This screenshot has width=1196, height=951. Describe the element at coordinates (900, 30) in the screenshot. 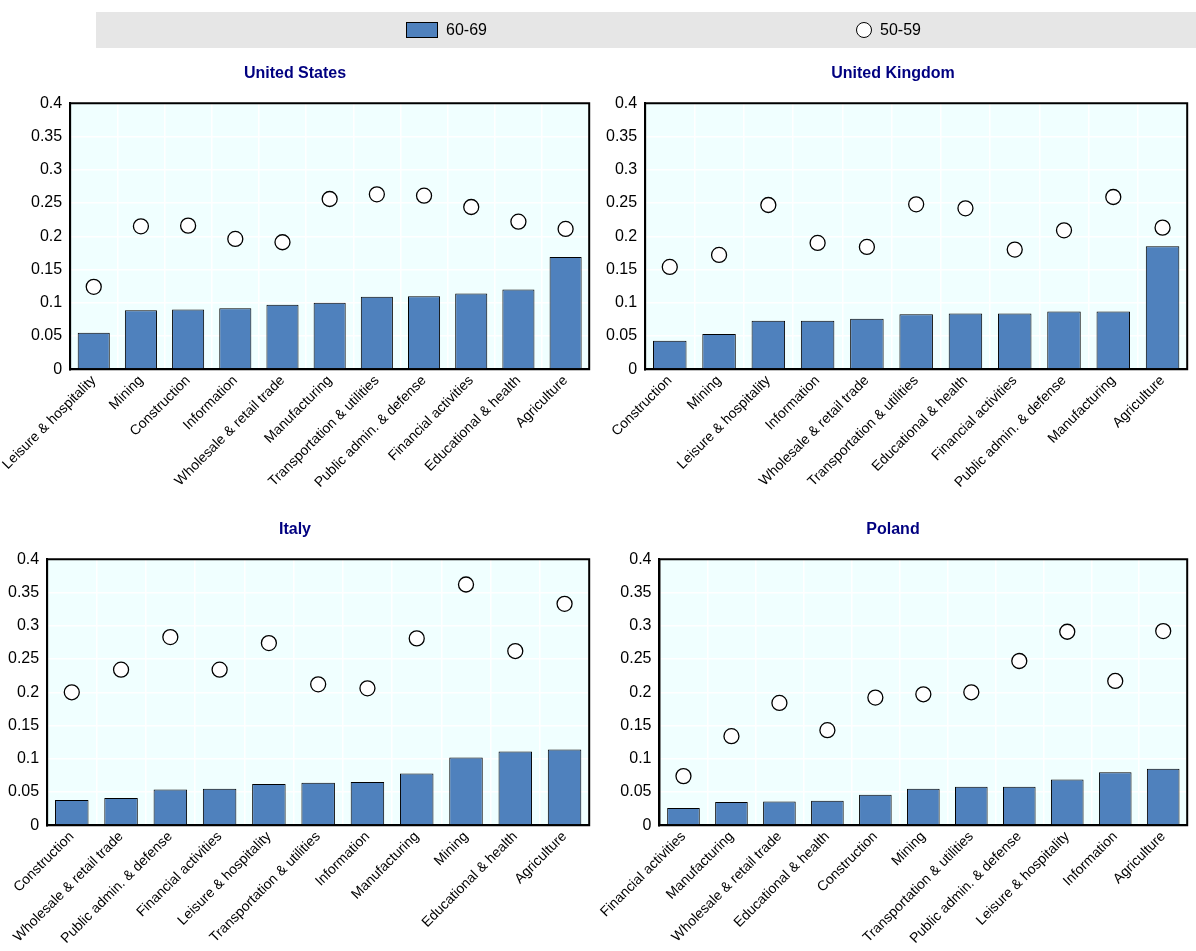

I see `legend-label: 50-59` at that location.